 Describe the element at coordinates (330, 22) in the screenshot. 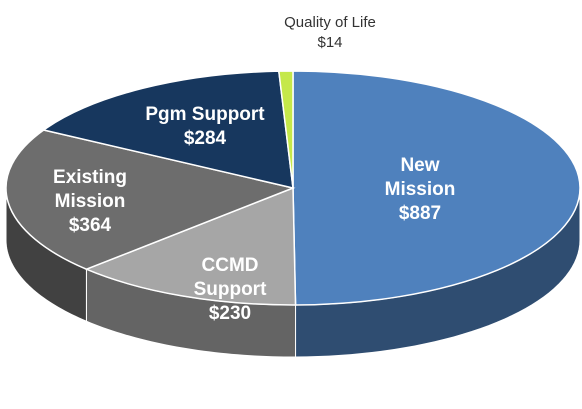

I see `category-label: Quality of Life` at that location.